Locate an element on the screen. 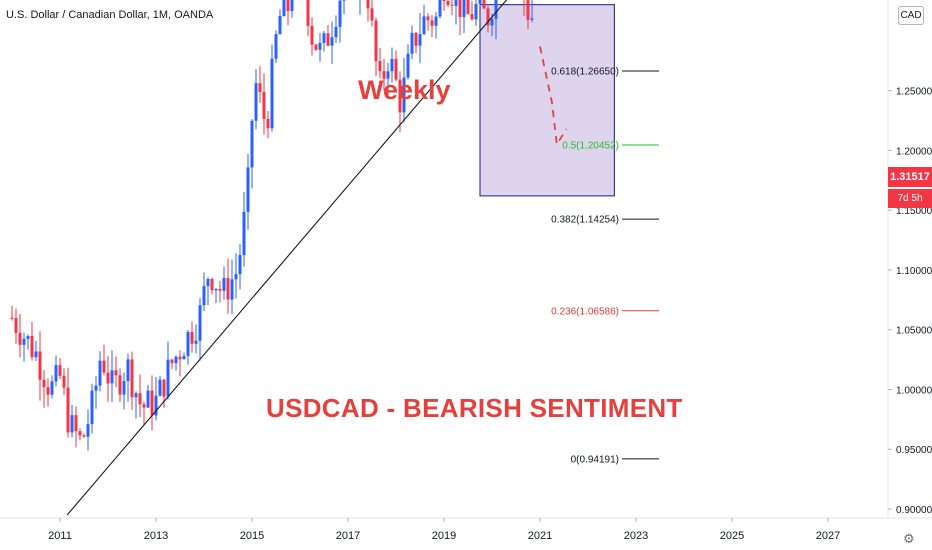 The height and width of the screenshot is (550, 932). gear-icon: ⚙ is located at coordinates (909, 538).